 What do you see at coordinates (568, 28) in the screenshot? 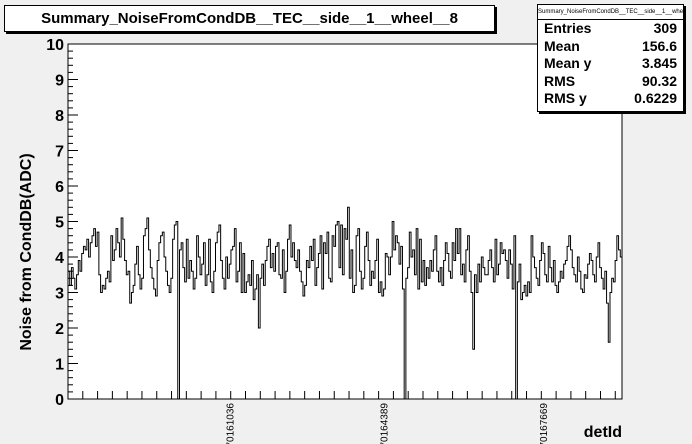
I see `stat-label: Entries` at bounding box center [568, 28].